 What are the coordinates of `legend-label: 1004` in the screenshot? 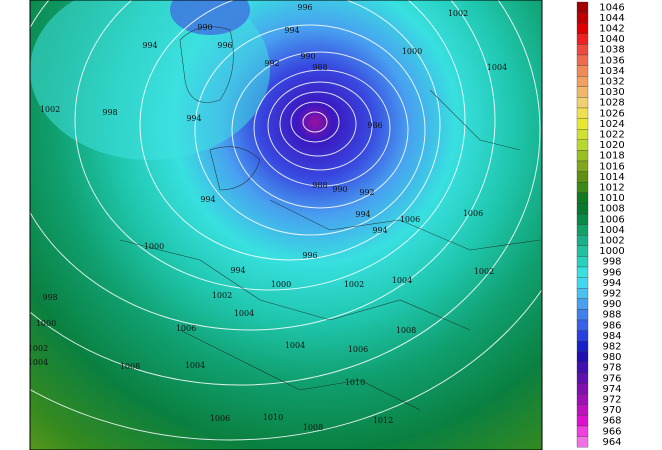 It's located at (611, 230).